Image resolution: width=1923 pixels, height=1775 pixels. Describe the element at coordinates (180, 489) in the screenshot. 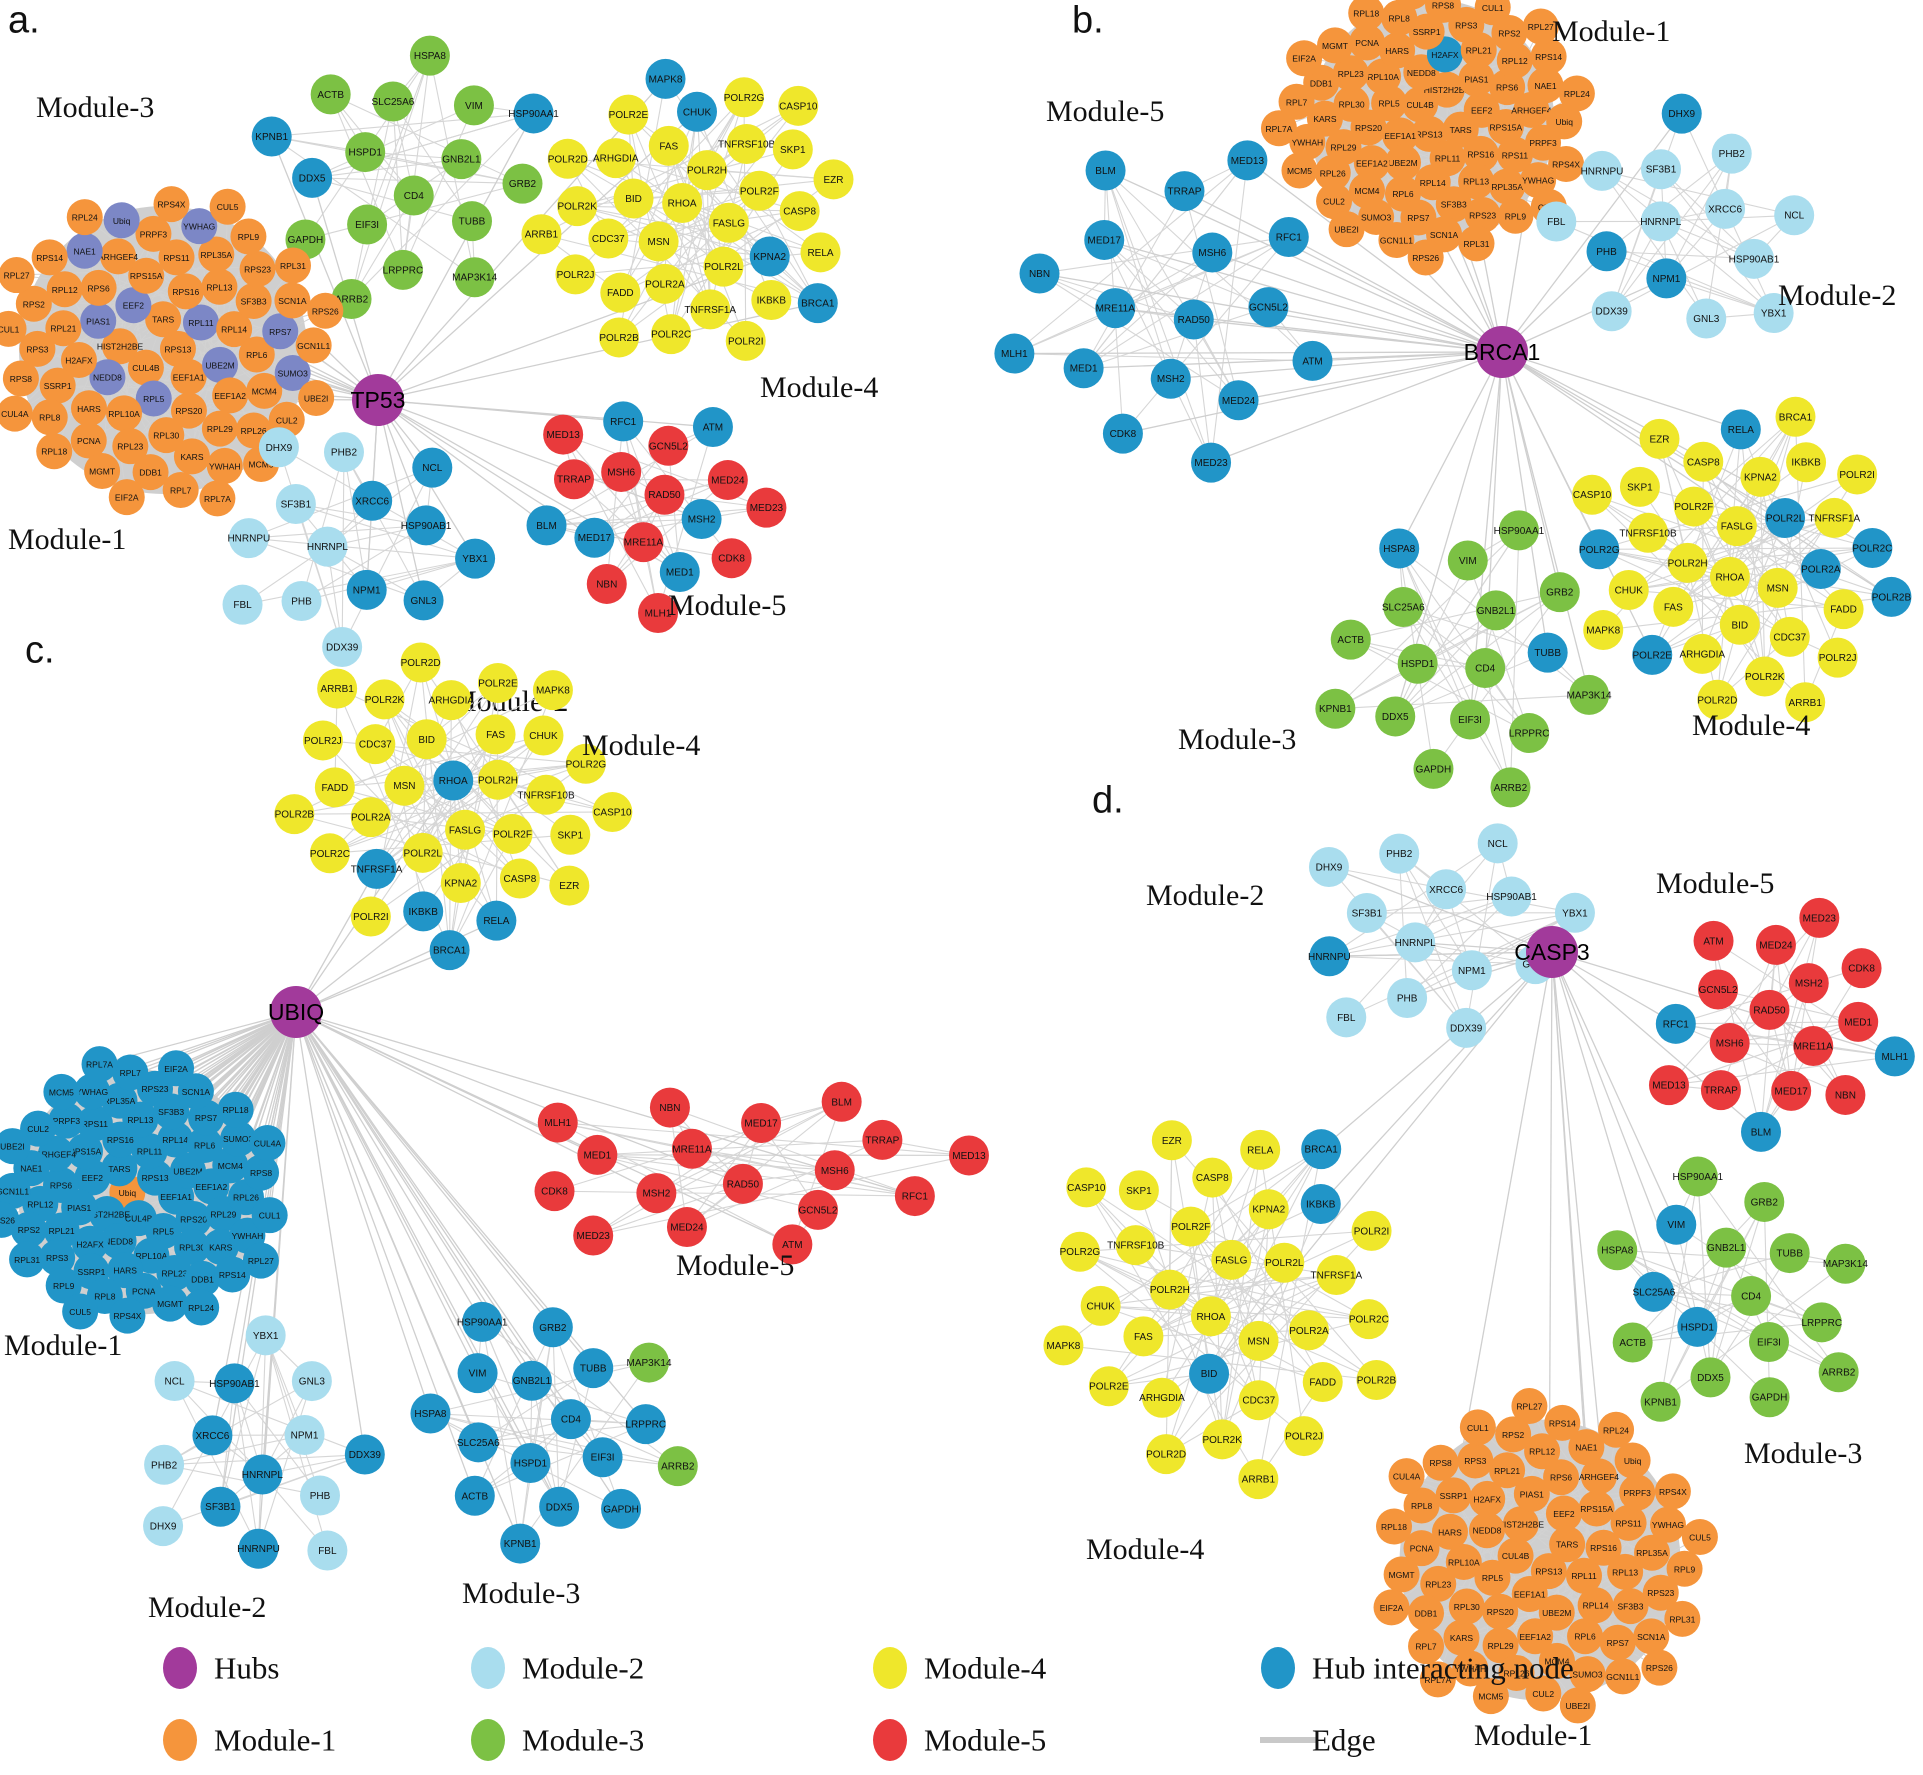

I see `node-RPL7: RPL7` at that location.